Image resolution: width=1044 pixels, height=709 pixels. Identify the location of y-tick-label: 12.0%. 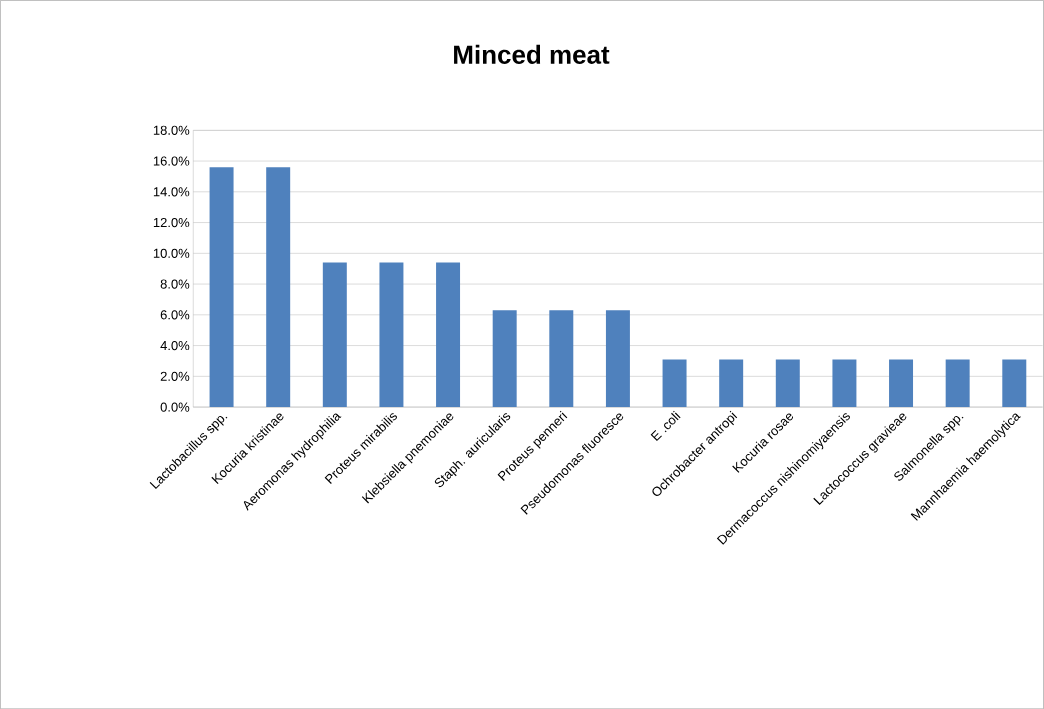
(171, 222).